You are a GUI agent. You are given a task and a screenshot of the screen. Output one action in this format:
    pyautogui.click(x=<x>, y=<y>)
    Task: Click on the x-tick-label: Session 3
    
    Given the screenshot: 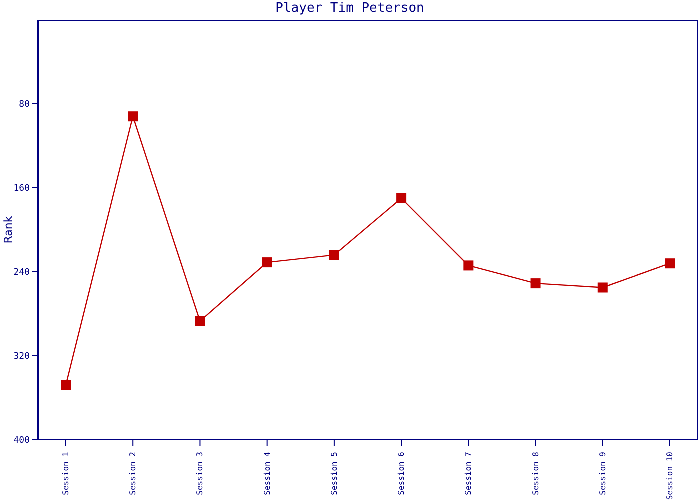 What is the action you would take?
    pyautogui.click(x=200, y=474)
    